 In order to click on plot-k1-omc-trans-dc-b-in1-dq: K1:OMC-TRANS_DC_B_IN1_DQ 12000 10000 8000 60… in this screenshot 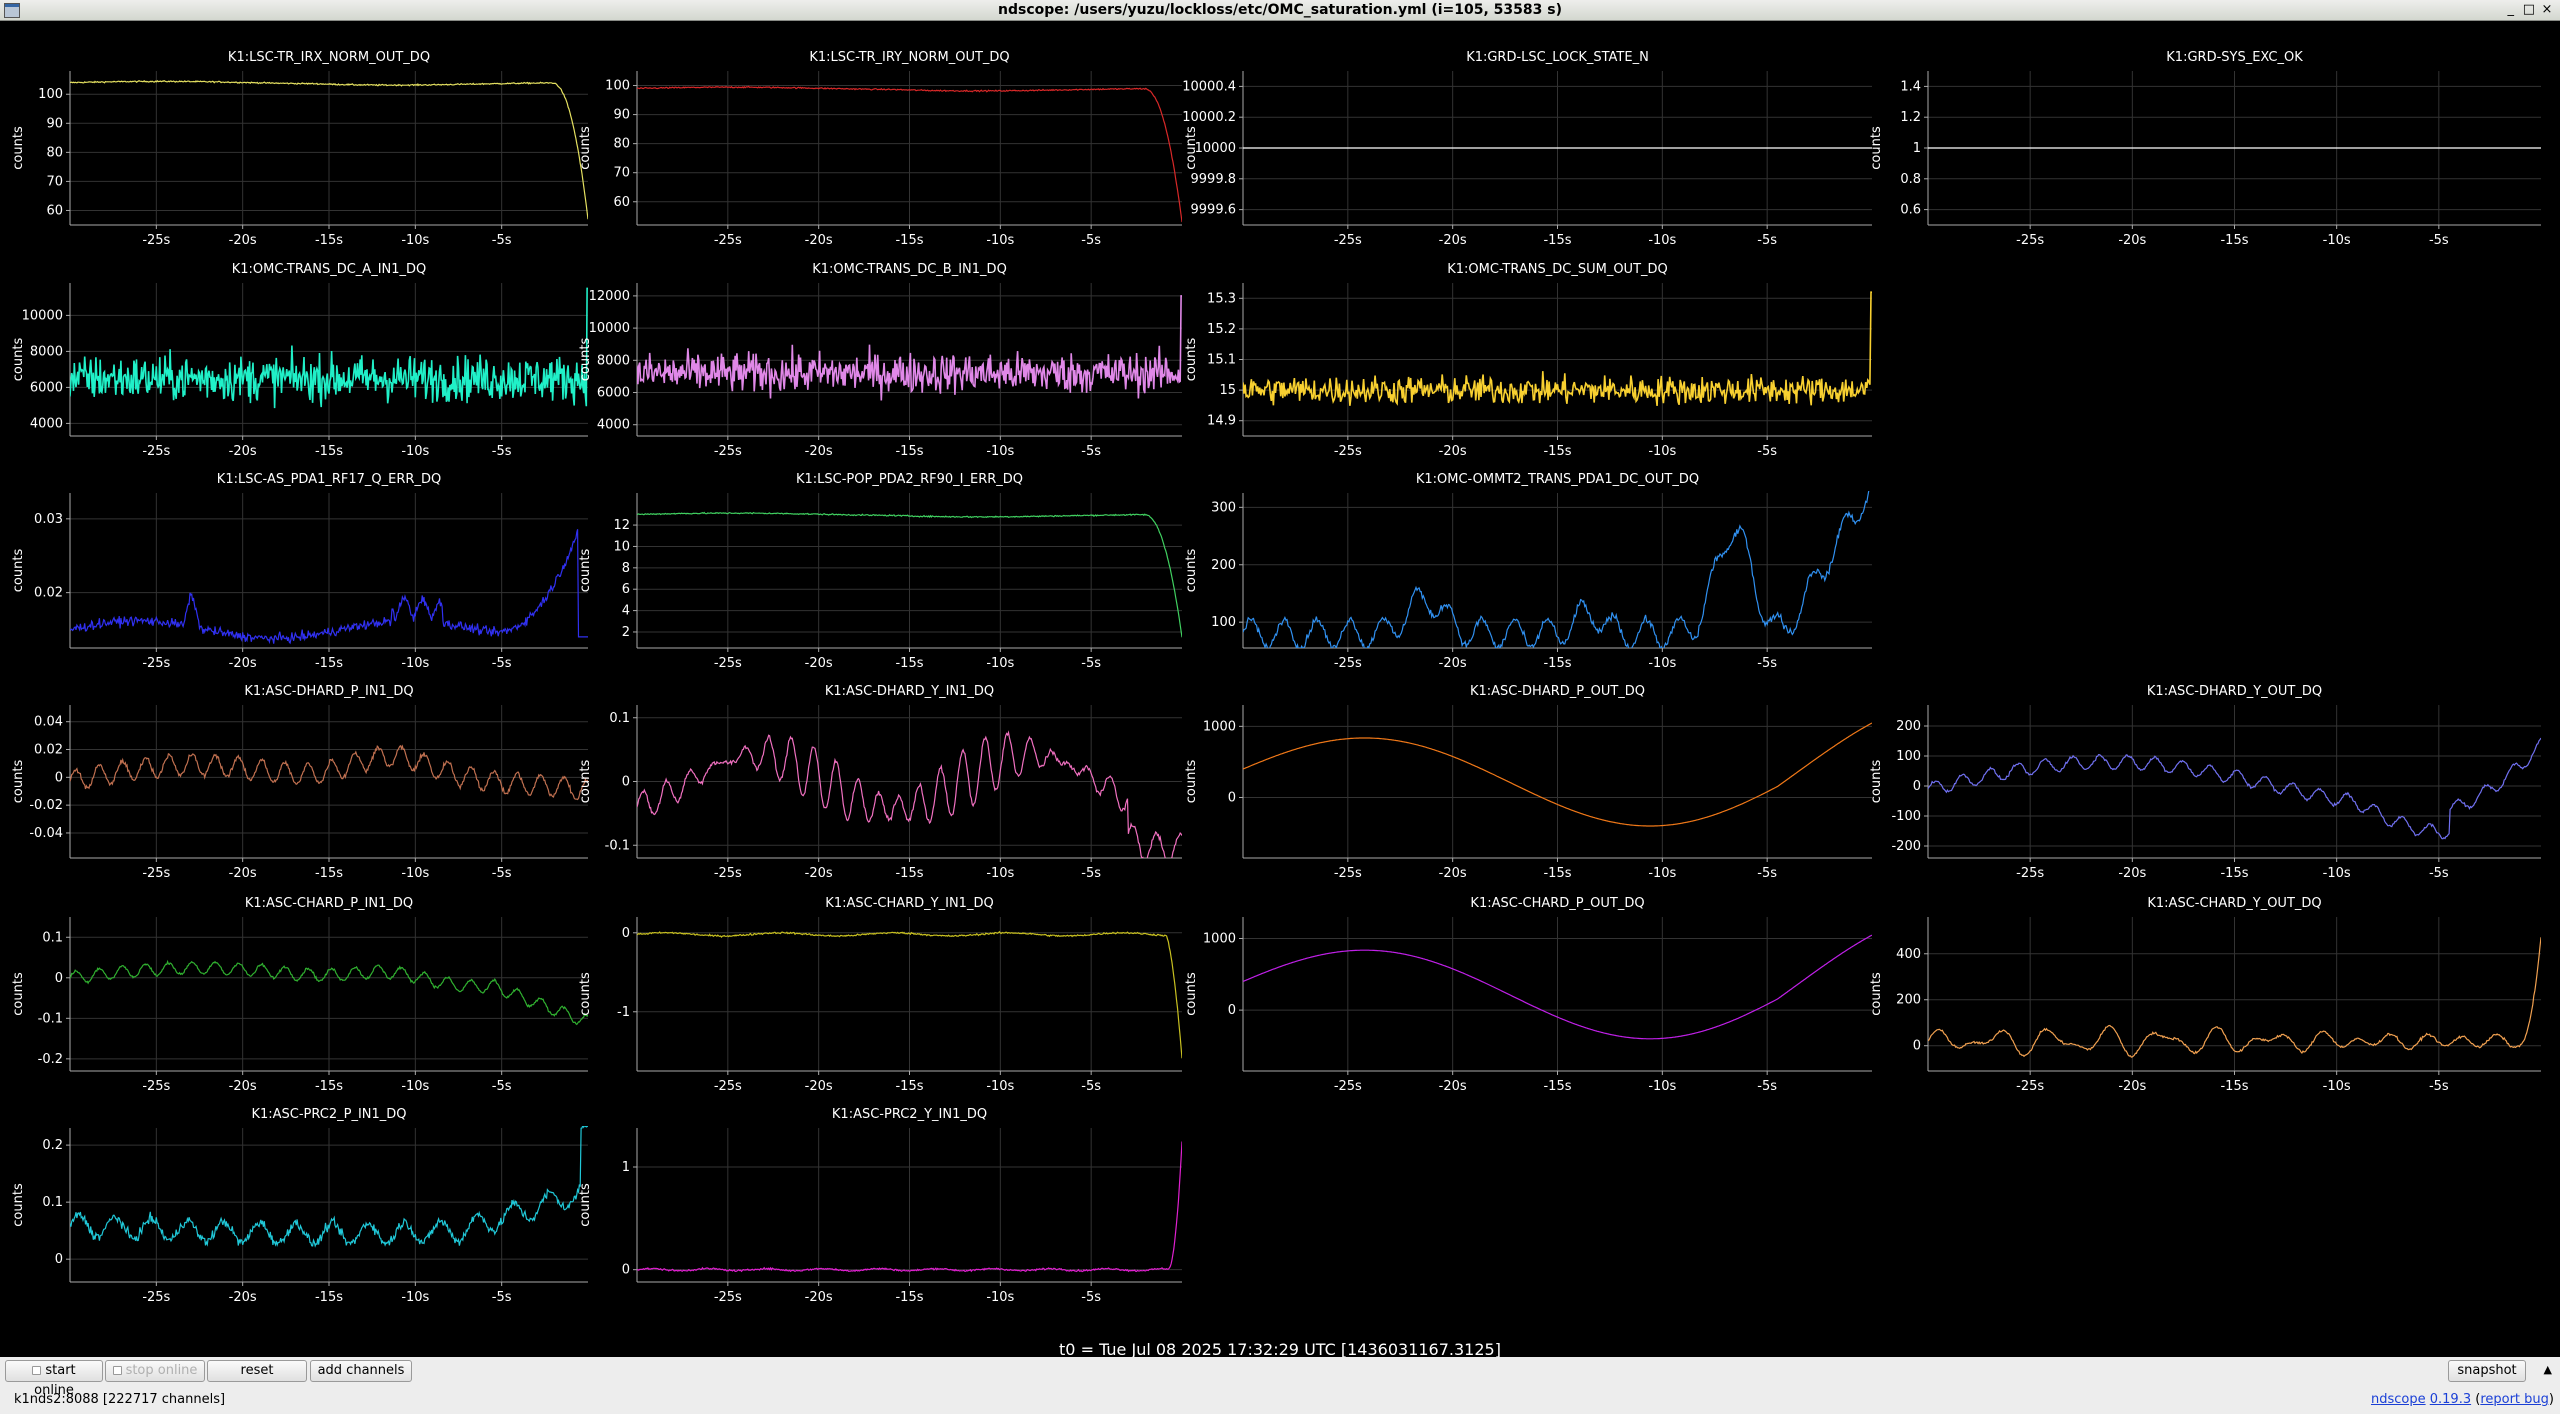, I will do `click(880, 360)`.